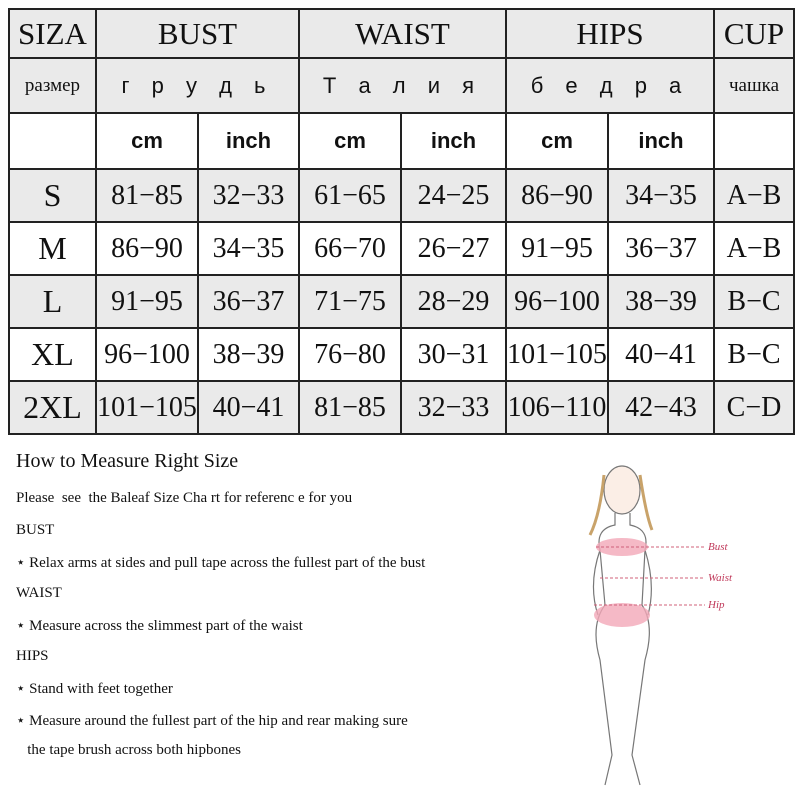  Describe the element at coordinates (720, 578) in the screenshot. I see `waist-label: Waist` at that location.